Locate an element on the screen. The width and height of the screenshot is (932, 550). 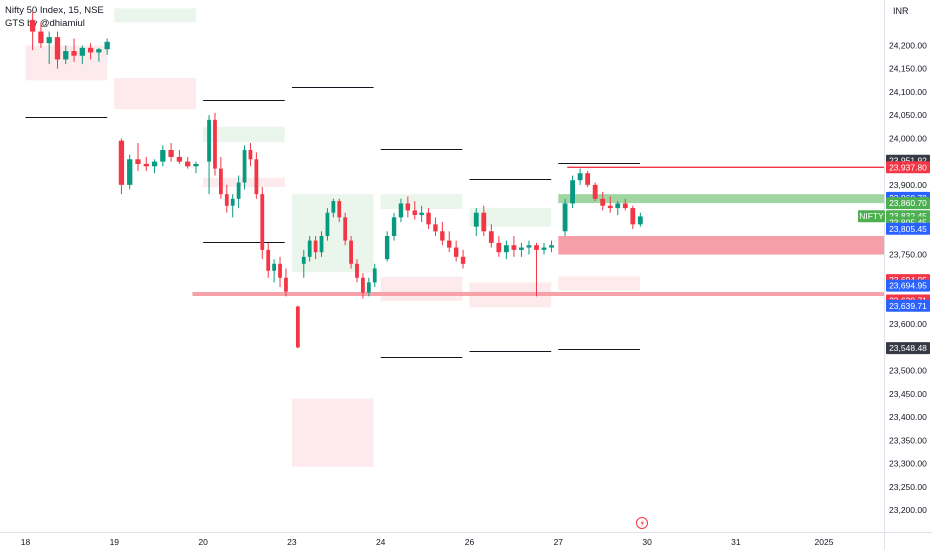
price-tag: 23,548.48 is located at coordinates (908, 348).